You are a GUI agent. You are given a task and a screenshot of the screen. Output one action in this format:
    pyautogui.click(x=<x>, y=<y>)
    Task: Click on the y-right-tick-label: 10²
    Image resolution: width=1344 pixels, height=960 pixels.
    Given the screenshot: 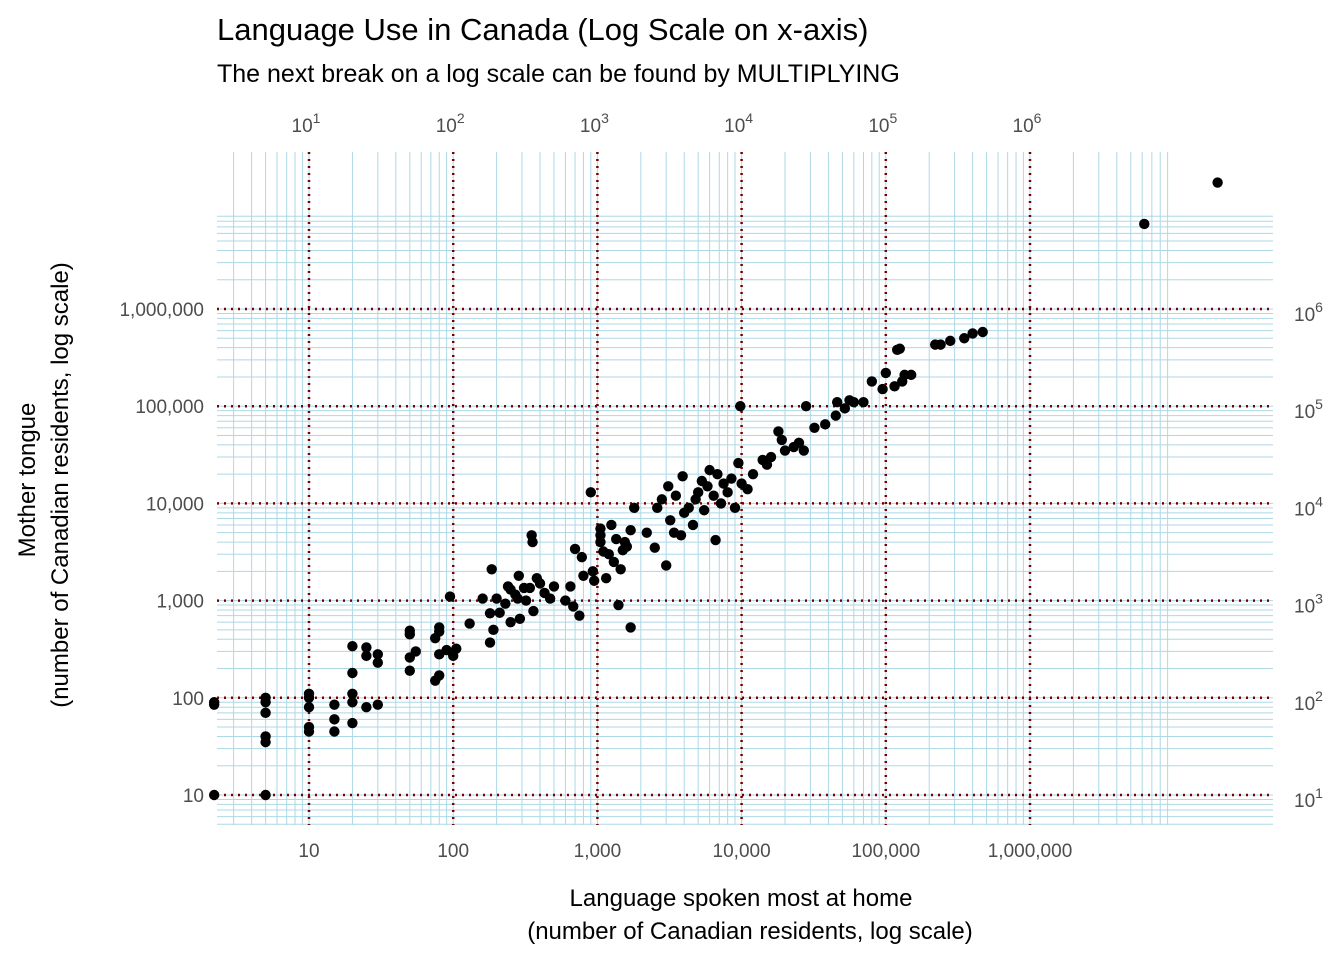 What is the action you would take?
    pyautogui.click(x=1308, y=701)
    